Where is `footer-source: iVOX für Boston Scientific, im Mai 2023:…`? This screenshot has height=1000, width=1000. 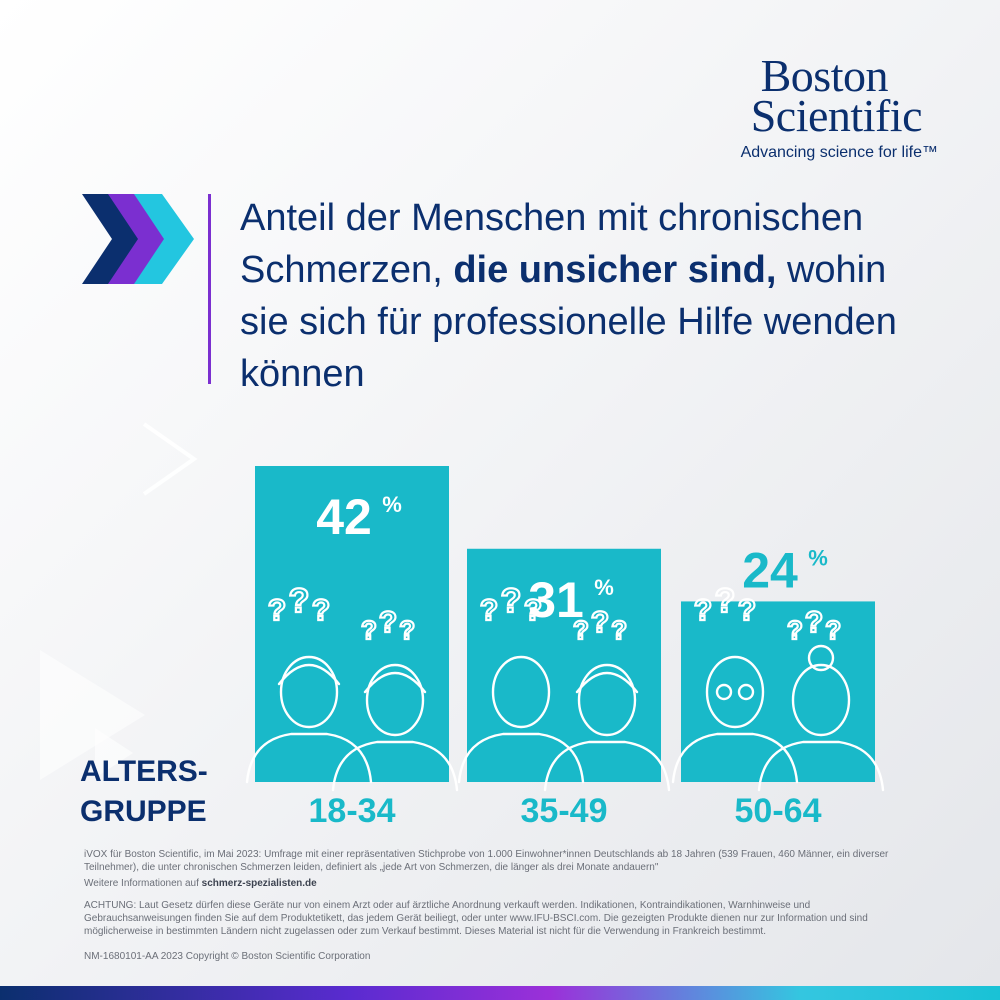 footer-source: iVOX für Boston Scientific, im Mai 2023:… is located at coordinates (502, 869).